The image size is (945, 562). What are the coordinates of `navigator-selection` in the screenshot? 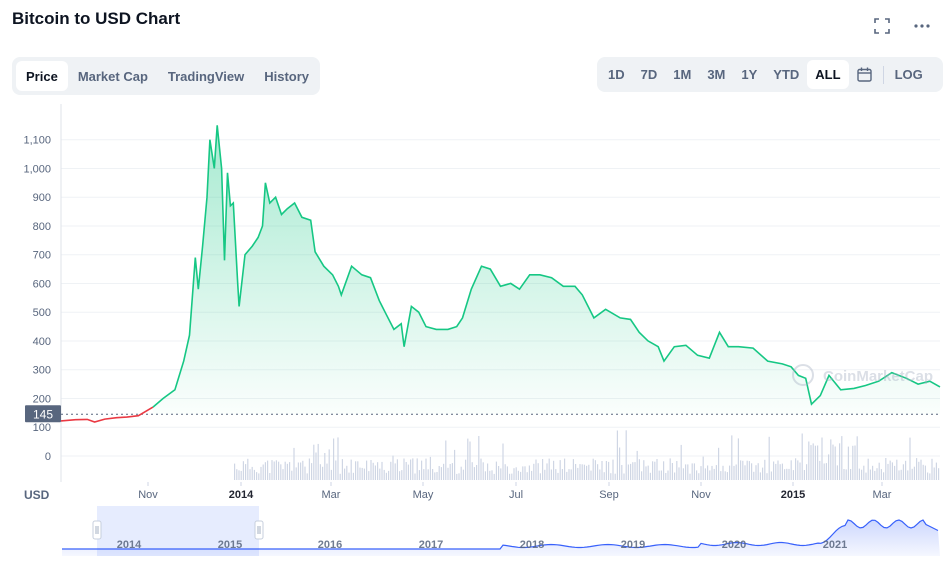 It's located at (178, 531).